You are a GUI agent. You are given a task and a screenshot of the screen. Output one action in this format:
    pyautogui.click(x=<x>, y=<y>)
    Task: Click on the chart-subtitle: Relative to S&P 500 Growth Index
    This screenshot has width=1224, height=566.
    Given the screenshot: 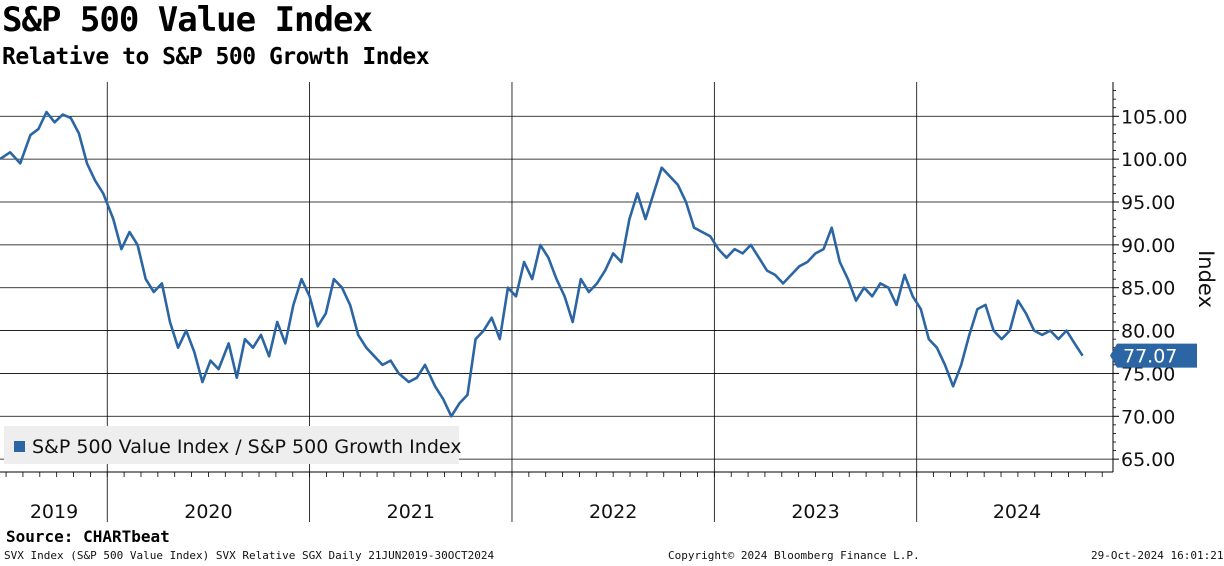 What is the action you would take?
    pyautogui.click(x=216, y=57)
    